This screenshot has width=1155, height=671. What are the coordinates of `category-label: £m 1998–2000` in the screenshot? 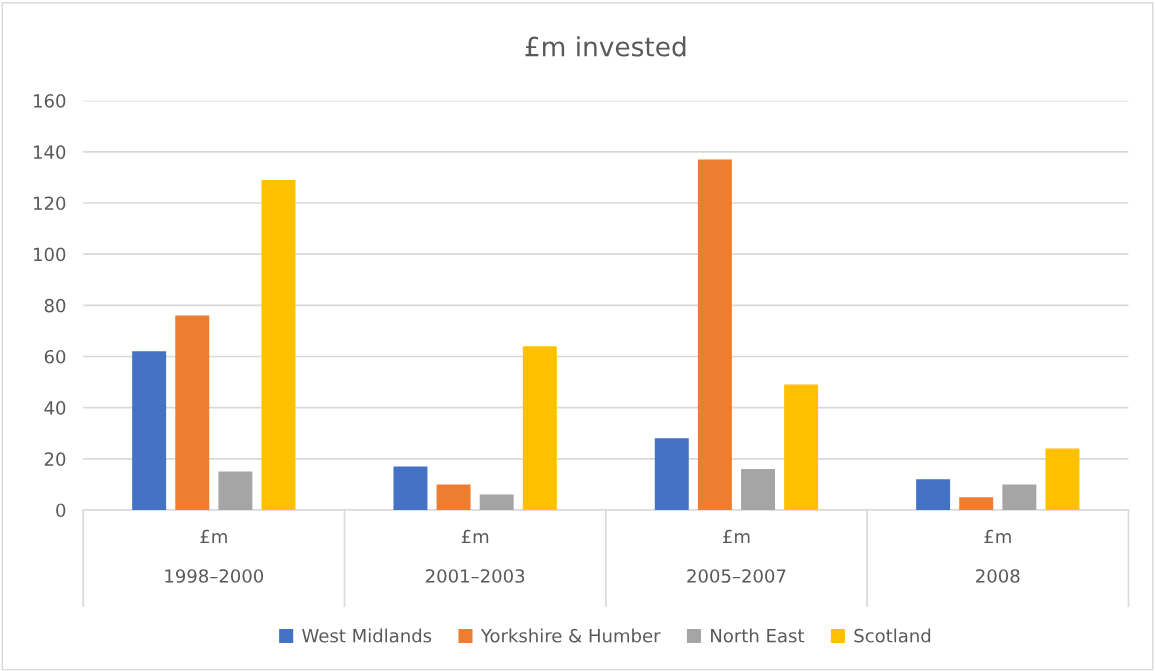 It's located at (214, 556).